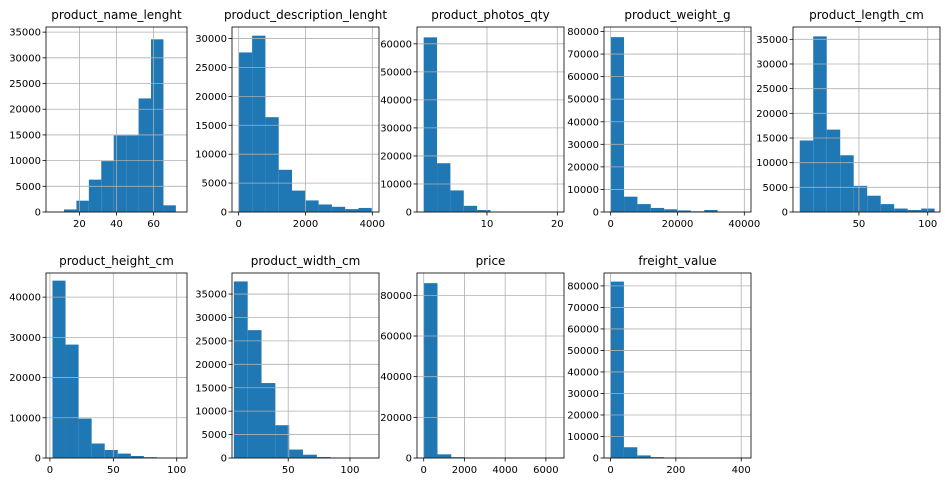 The width and height of the screenshot is (945, 486). What do you see at coordinates (396, 72) in the screenshot?
I see `chart-3-ytick-label: 50000` at bounding box center [396, 72].